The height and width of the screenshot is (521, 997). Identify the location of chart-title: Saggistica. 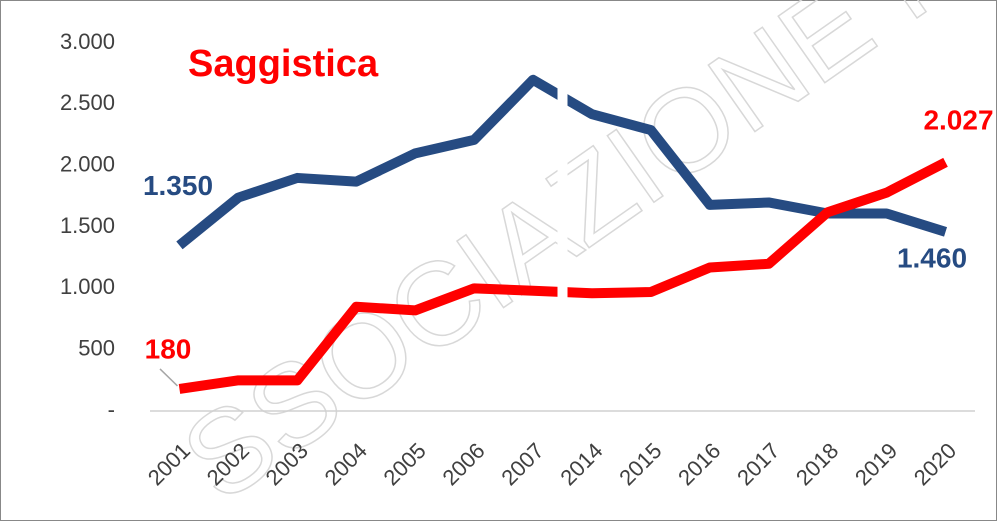
(283, 64).